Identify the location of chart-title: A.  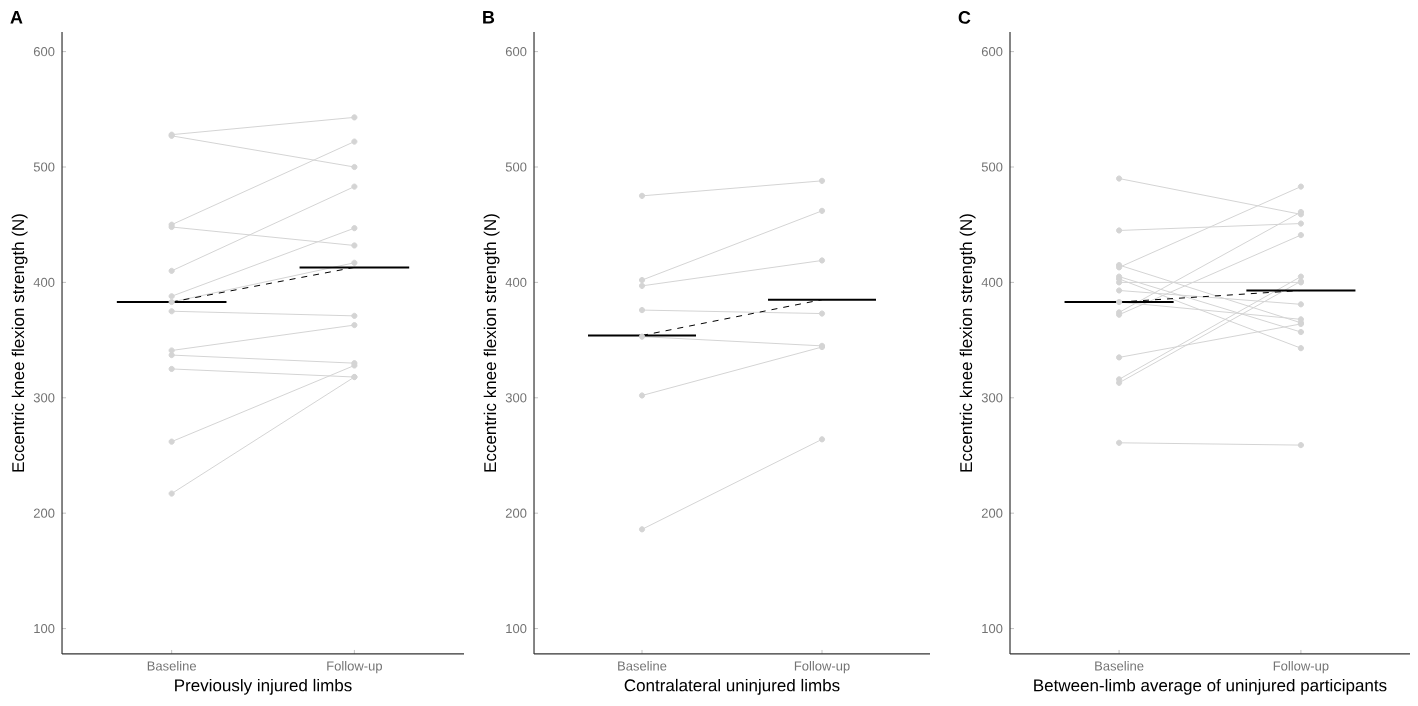
(16, 17).